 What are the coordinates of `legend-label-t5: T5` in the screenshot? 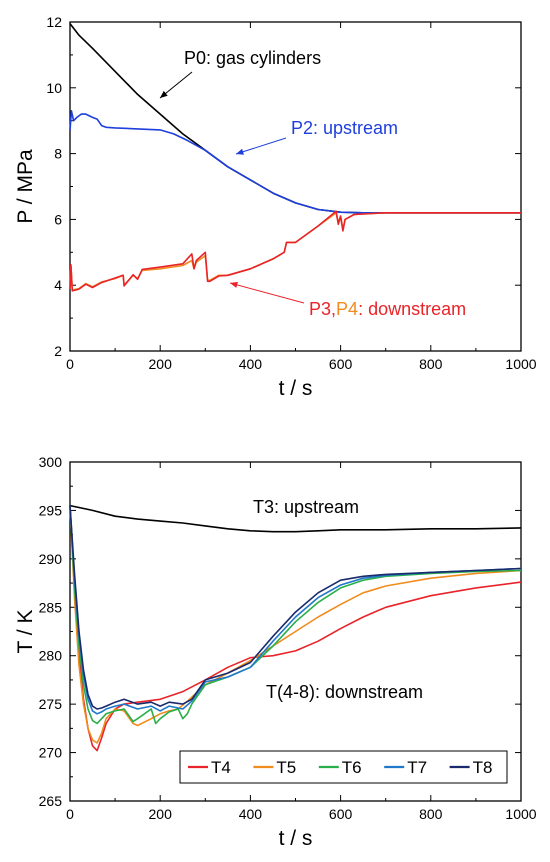 It's located at (286, 767).